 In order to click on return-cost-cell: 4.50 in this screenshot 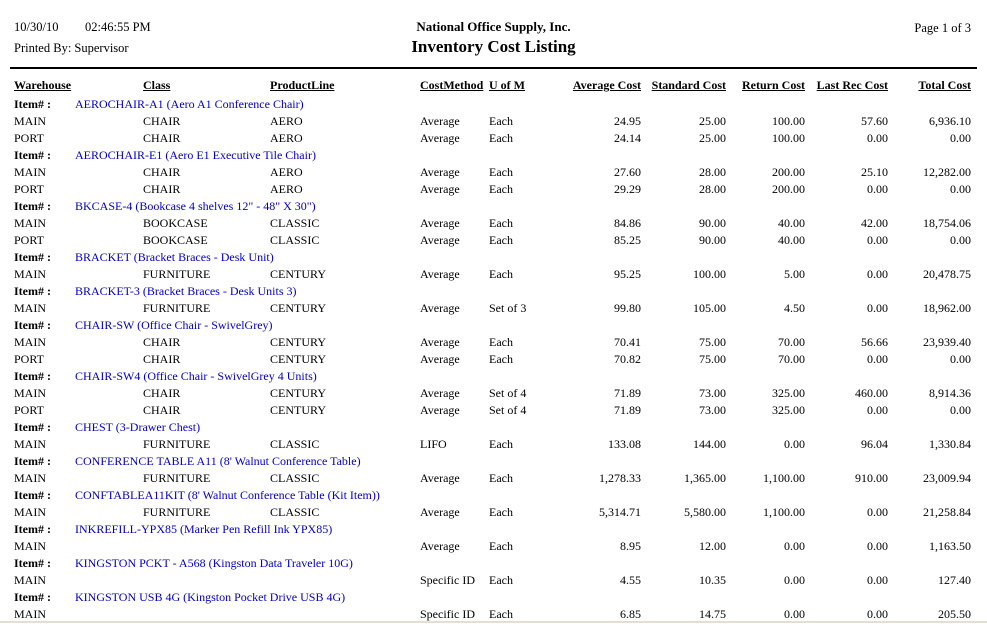, I will do `click(794, 308)`.